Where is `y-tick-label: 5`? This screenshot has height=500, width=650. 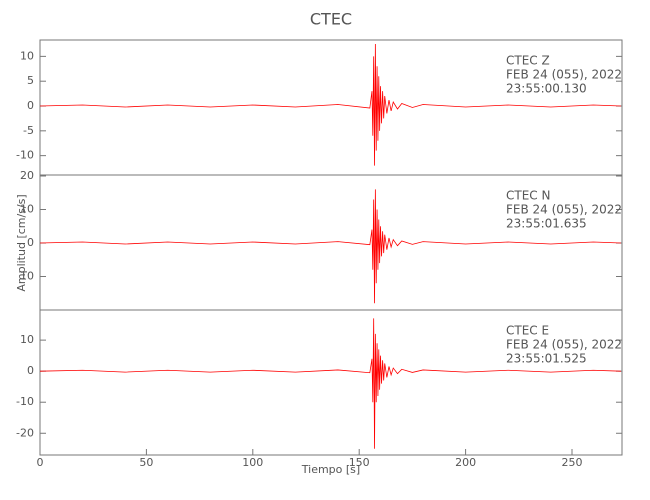 y-tick-label: 5 is located at coordinates (30, 80).